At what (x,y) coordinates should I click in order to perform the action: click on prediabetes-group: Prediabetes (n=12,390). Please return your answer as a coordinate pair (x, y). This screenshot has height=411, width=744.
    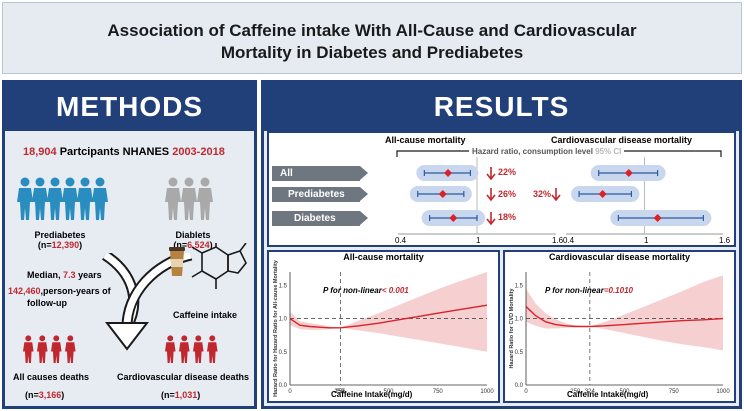
    Looking at the image, I should click on (60, 240).